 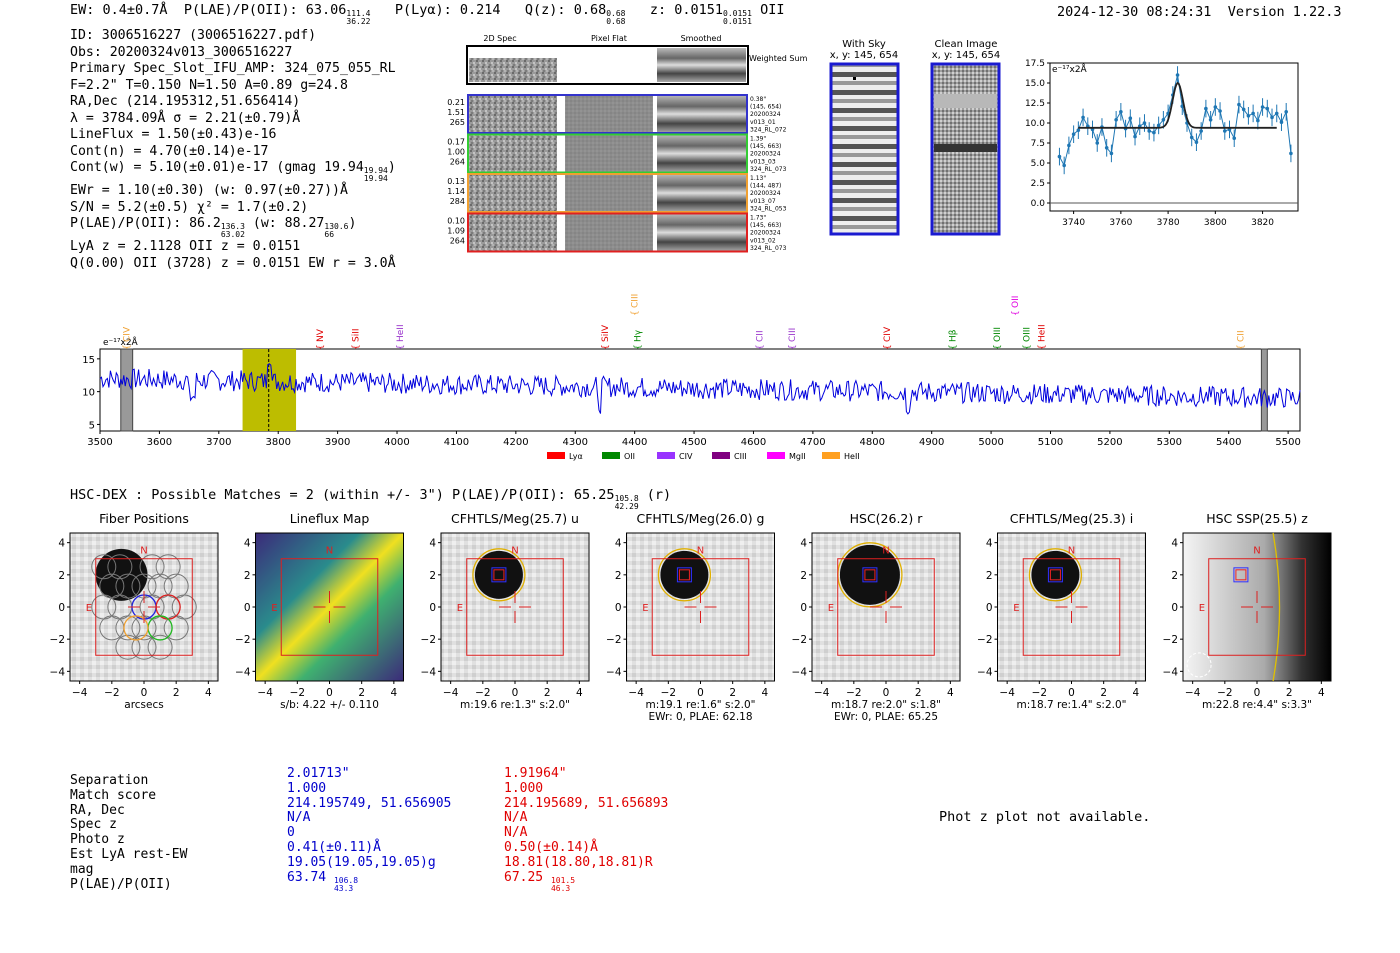 What do you see at coordinates (1039, 693) in the screenshot?
I see `panel-xtick-label-5-1: −2` at bounding box center [1039, 693].